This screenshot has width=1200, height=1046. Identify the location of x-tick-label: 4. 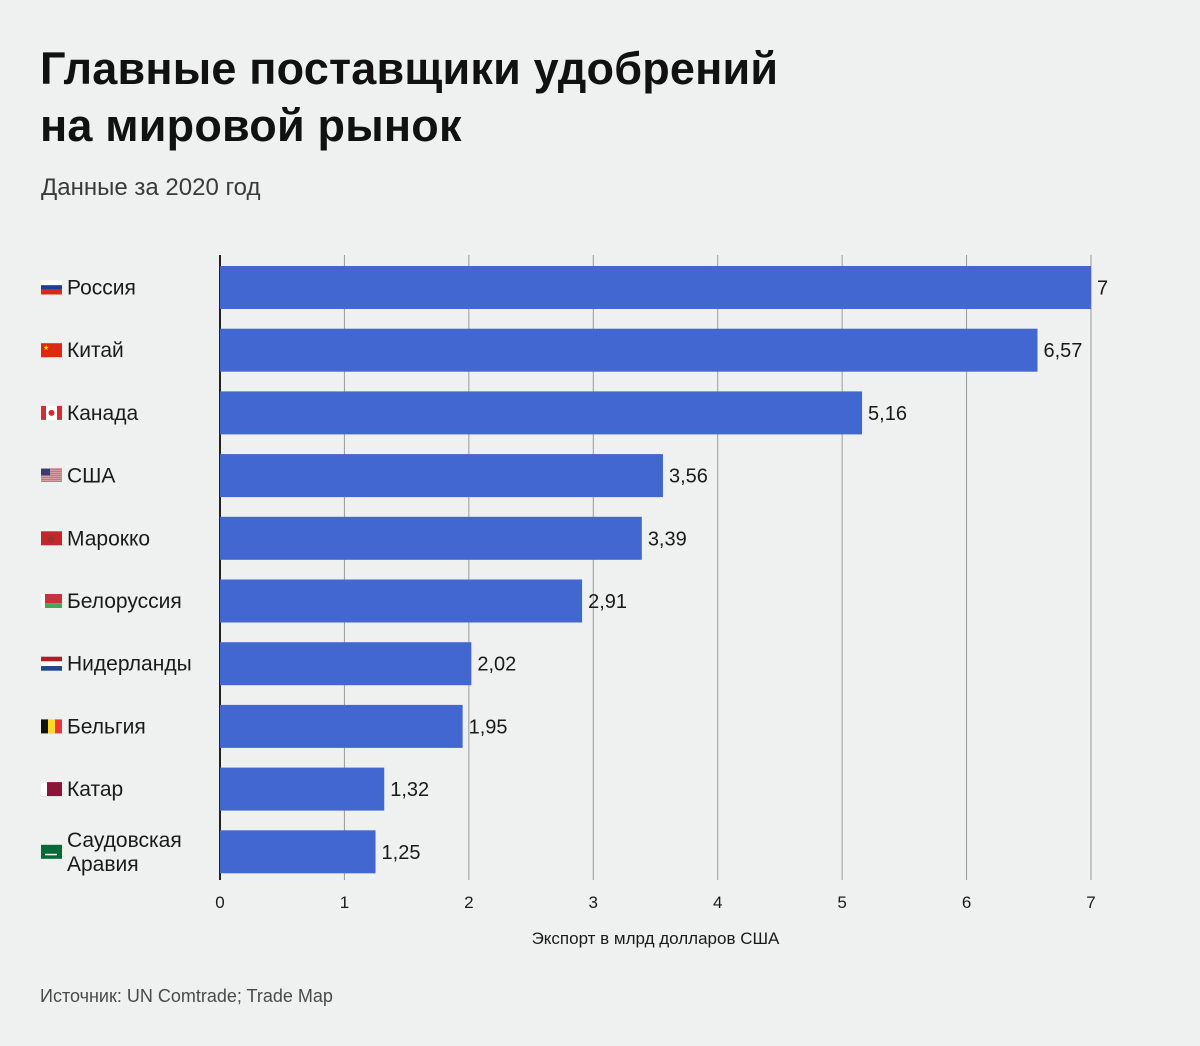
(717, 902).